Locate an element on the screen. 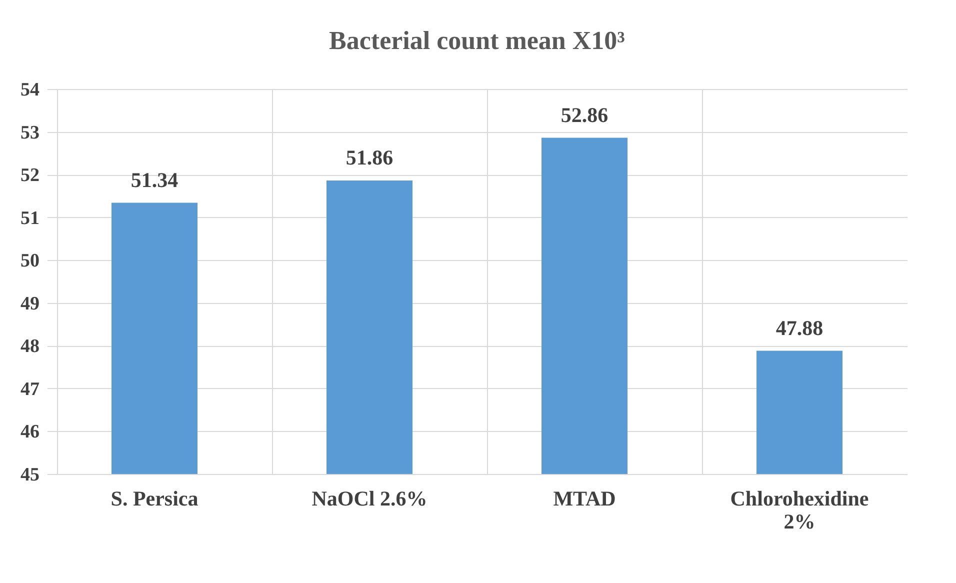 This screenshot has width=956, height=583. y-tick-label: 47 is located at coordinates (30, 389).